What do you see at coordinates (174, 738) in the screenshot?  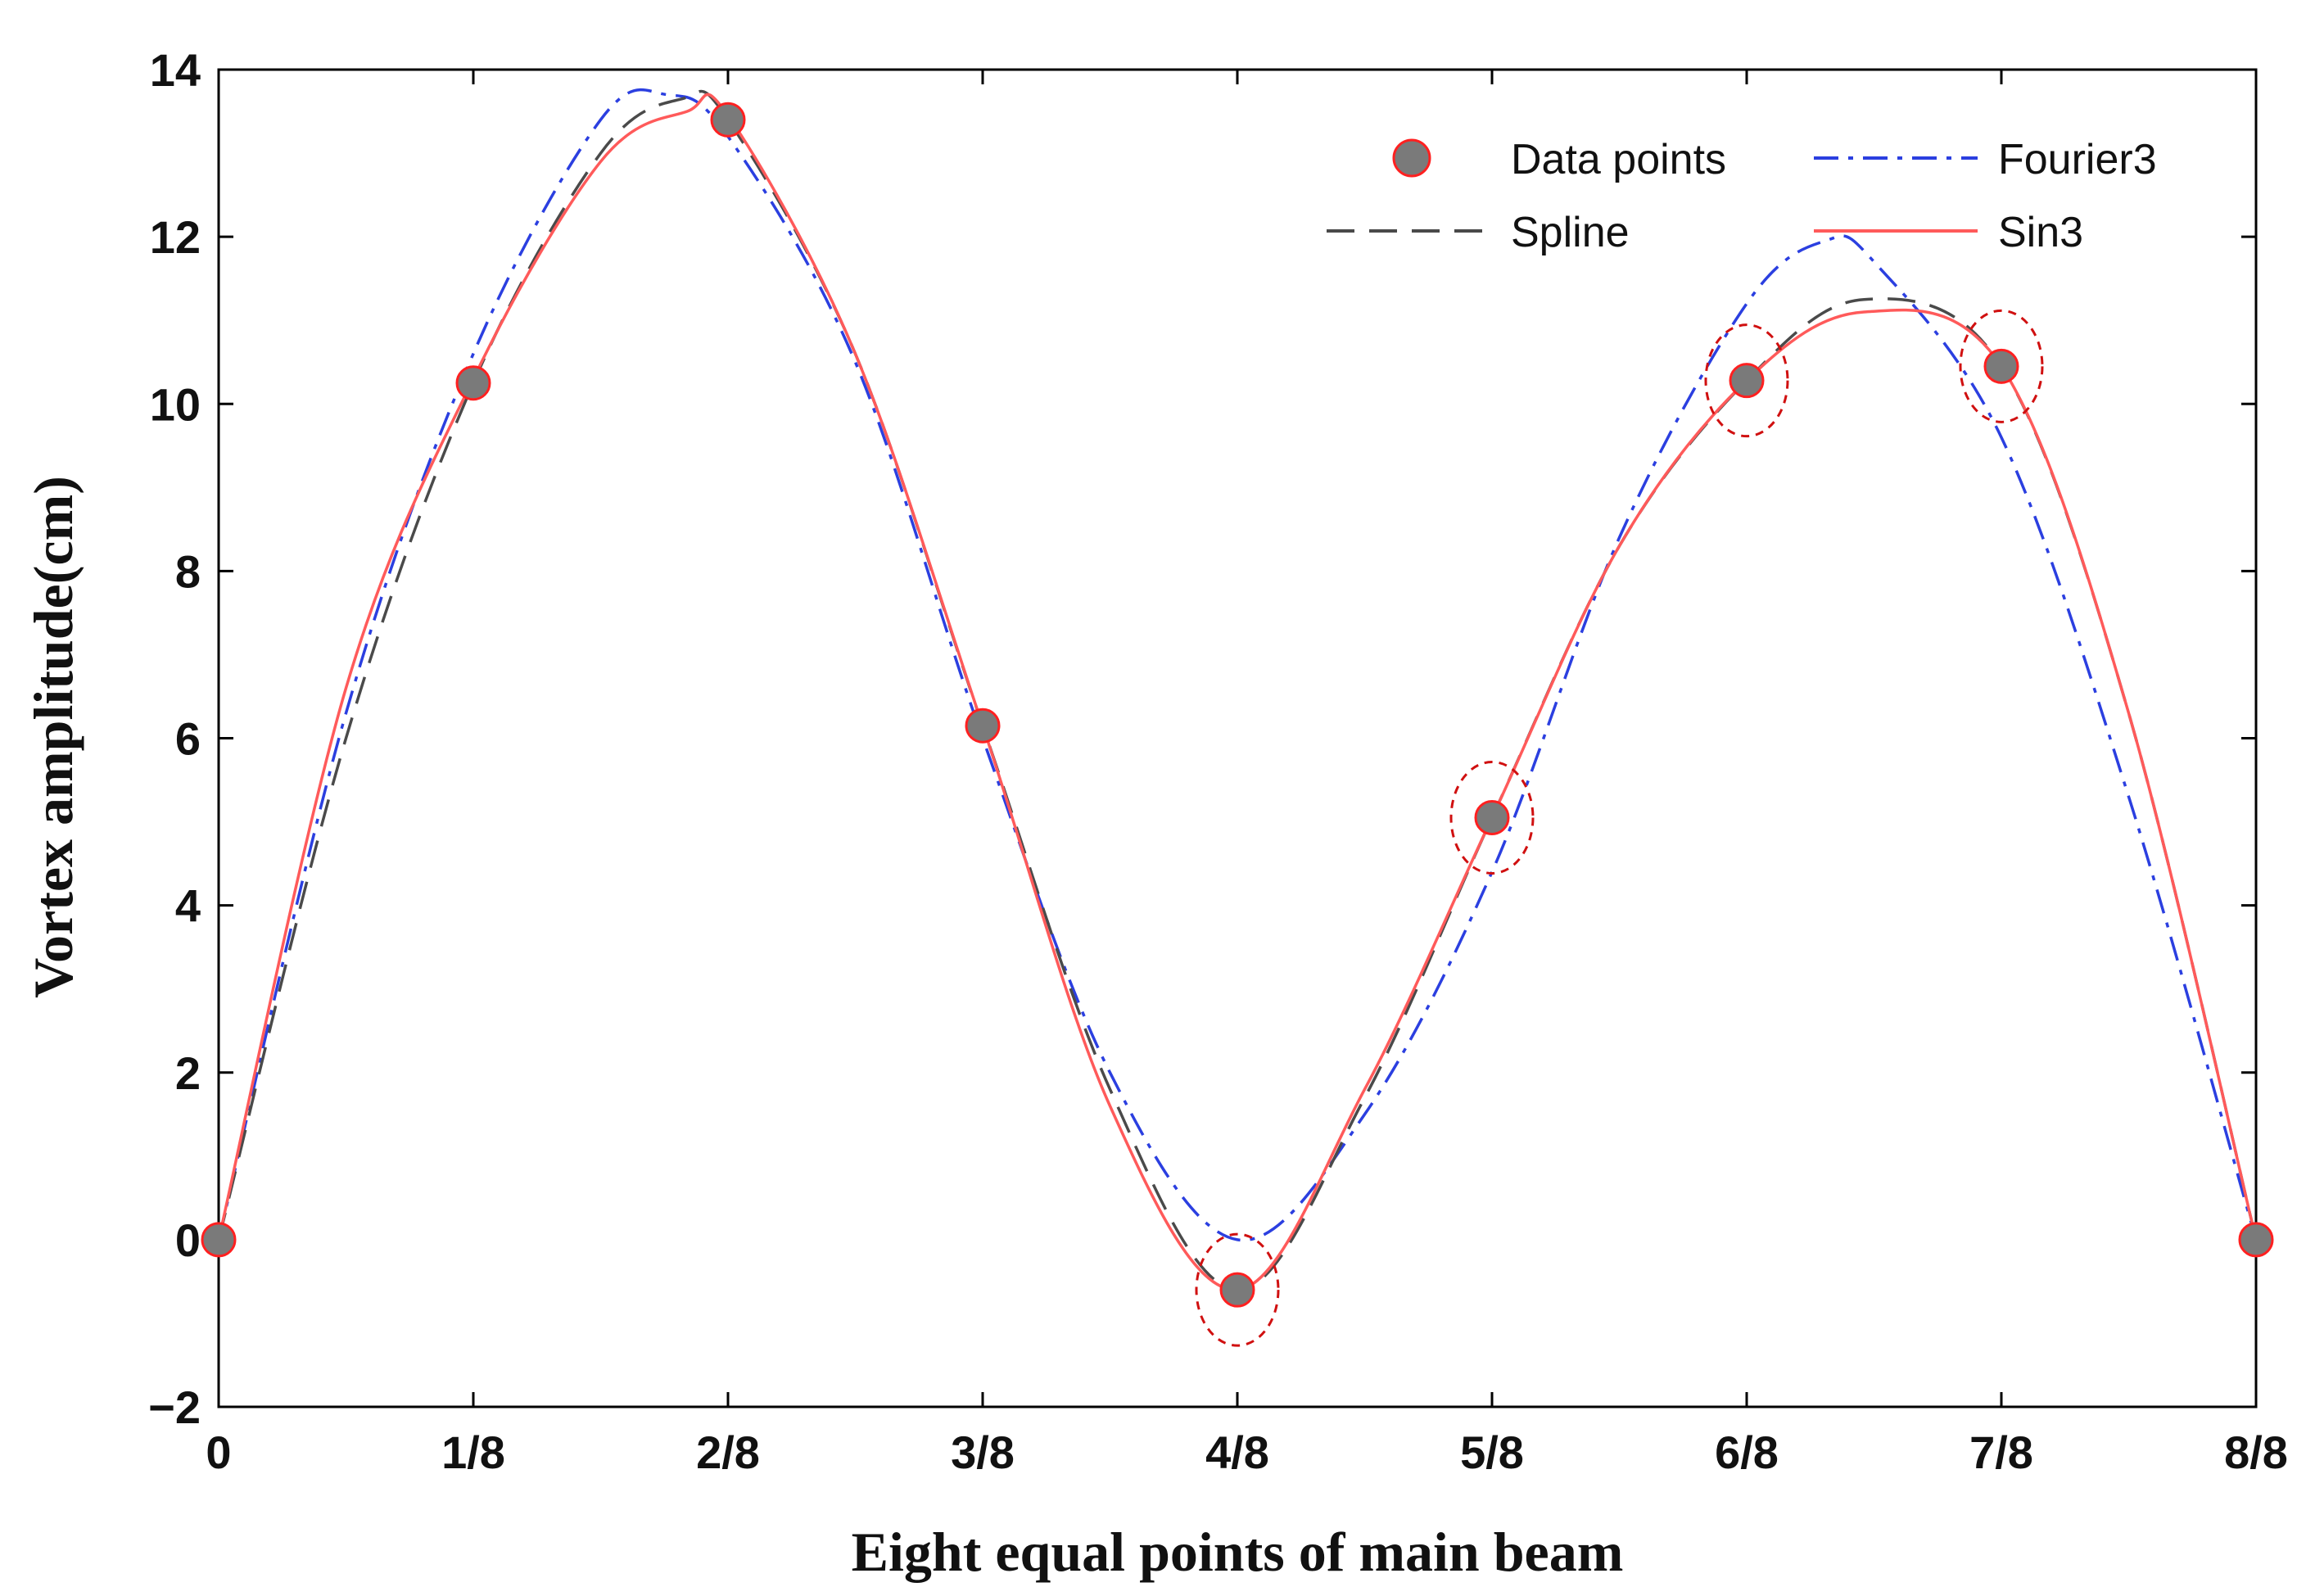 I see `y-tick-labels: −2 0 2 4 6 8 10 12 14` at bounding box center [174, 738].